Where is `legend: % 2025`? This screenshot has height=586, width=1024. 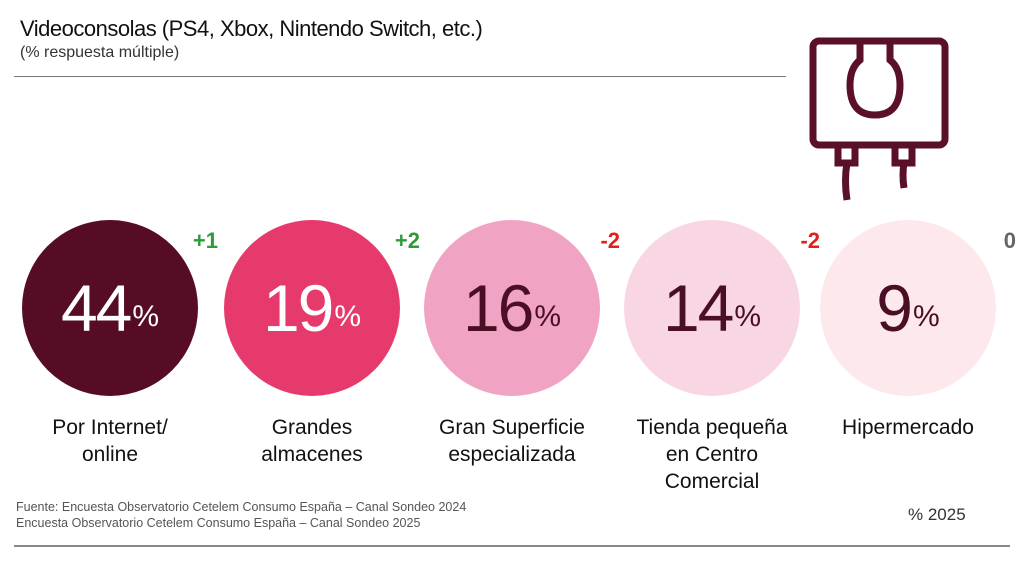 legend: % 2025 is located at coordinates (937, 514).